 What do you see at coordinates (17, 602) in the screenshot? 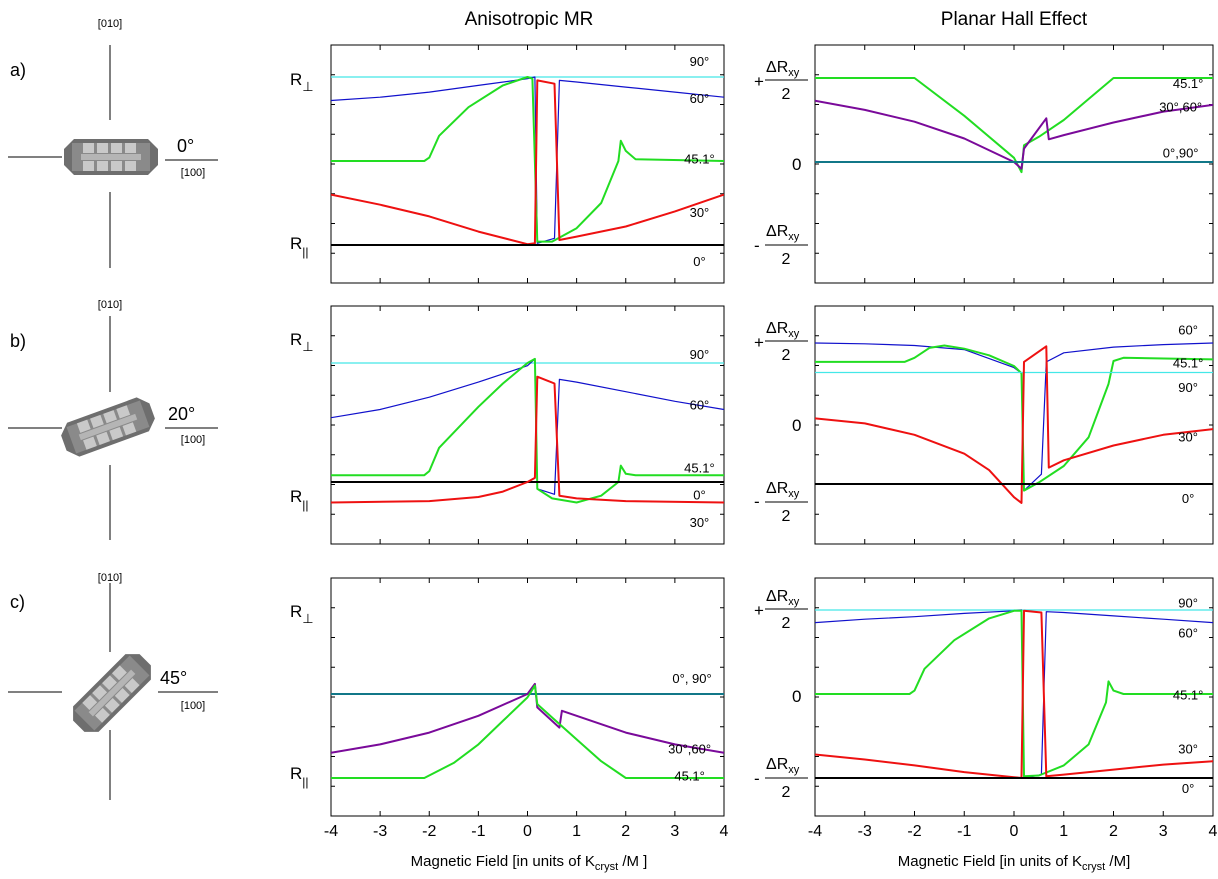
I see `row-label-c: c)` at bounding box center [17, 602].